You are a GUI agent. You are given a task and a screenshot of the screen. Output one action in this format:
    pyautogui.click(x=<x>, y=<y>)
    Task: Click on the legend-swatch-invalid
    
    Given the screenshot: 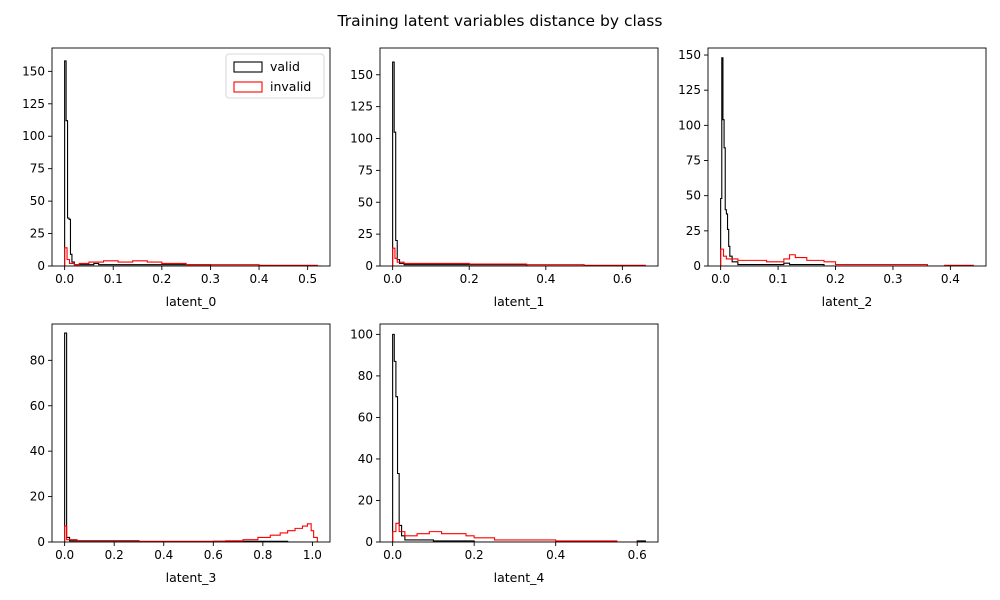 What is the action you would take?
    pyautogui.click(x=248, y=87)
    